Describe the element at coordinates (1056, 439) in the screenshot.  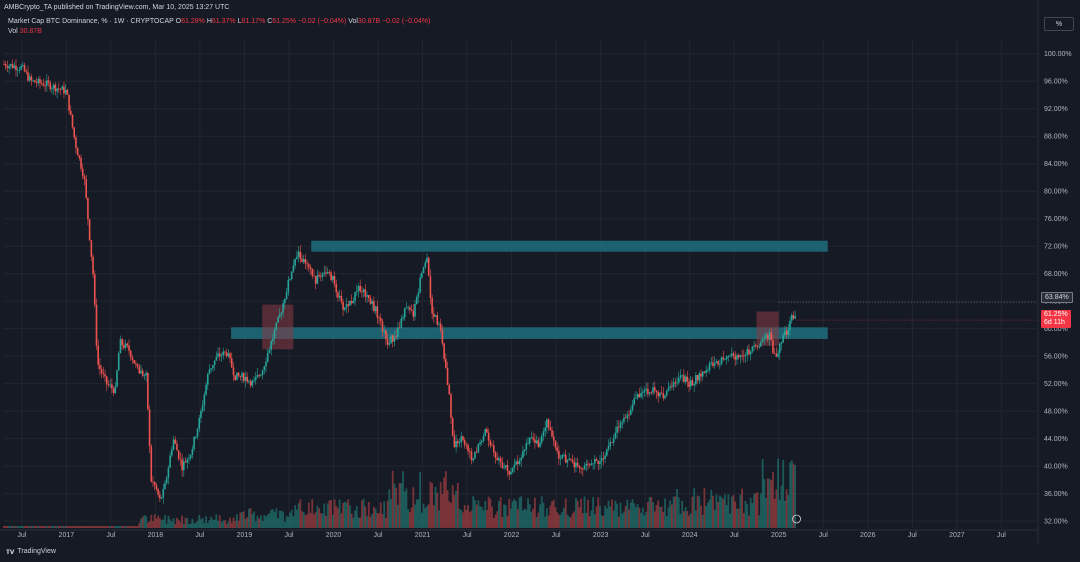
I see `y-tick-label: 44.00%` at that location.